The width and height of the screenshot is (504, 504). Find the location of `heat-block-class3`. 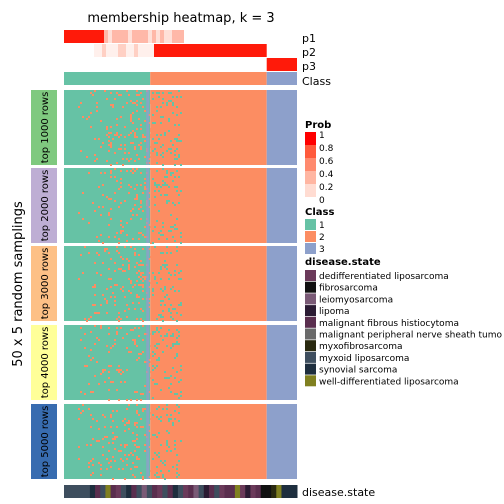

heat-block-class3 is located at coordinates (281, 205).